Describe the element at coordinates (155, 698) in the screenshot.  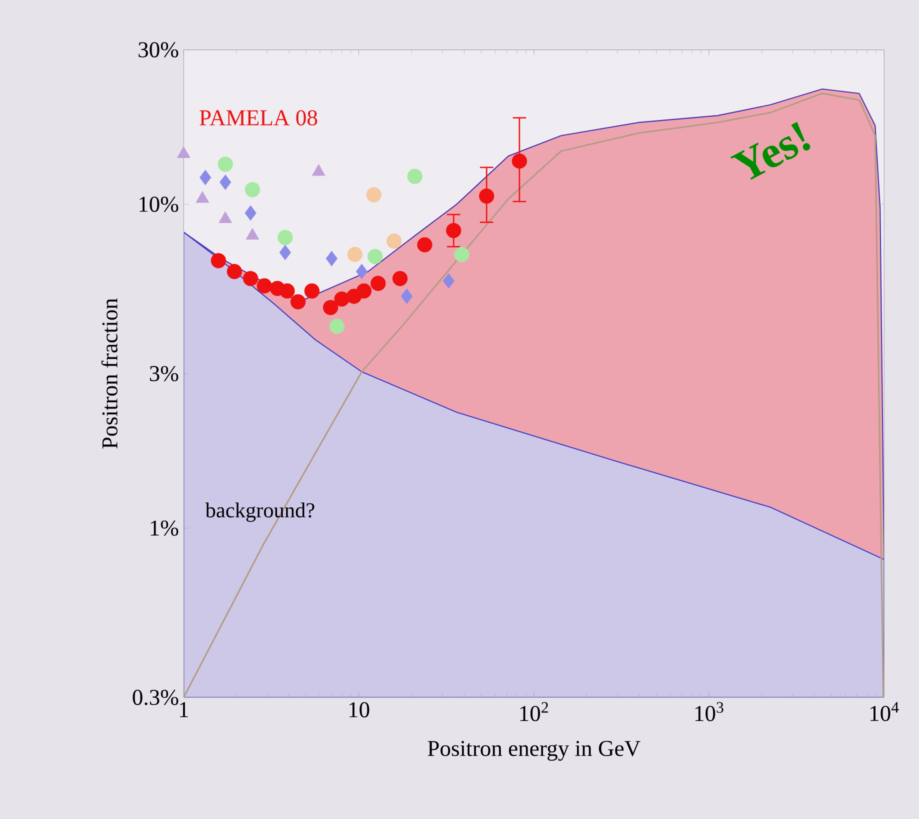
I see `y-tick-label: 0.3%` at that location.